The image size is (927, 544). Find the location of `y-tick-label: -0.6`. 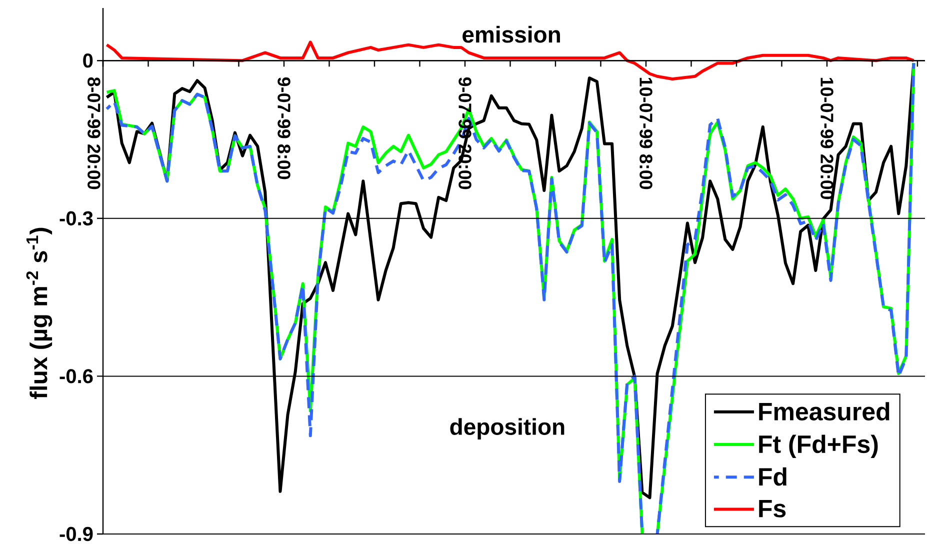

y-tick-label: -0.6 is located at coordinates (76, 376).